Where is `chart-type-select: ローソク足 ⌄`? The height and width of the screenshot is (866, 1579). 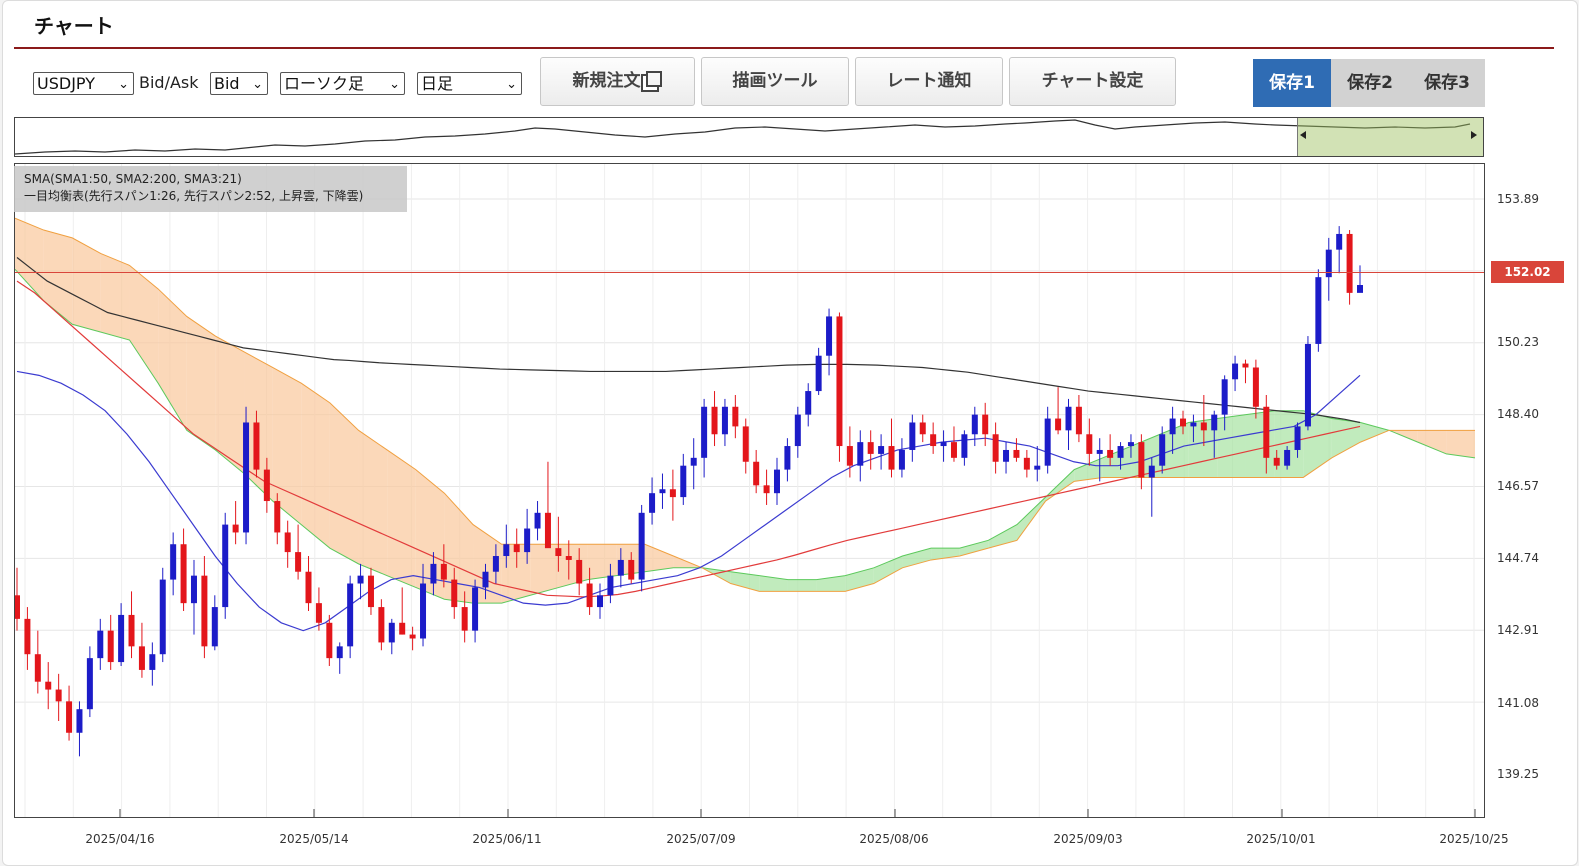
chart-type-select: ローソク足 ⌄ is located at coordinates (342, 83).